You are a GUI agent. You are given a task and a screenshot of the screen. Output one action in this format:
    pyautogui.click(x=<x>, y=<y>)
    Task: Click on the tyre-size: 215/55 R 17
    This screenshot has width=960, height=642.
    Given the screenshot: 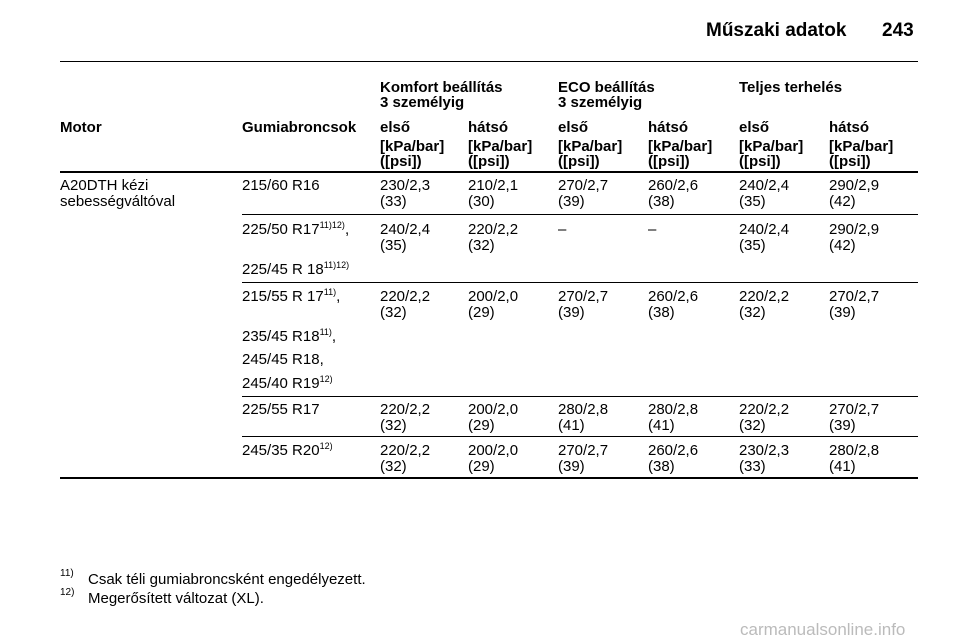 What is the action you would take?
    pyautogui.click(x=283, y=296)
    